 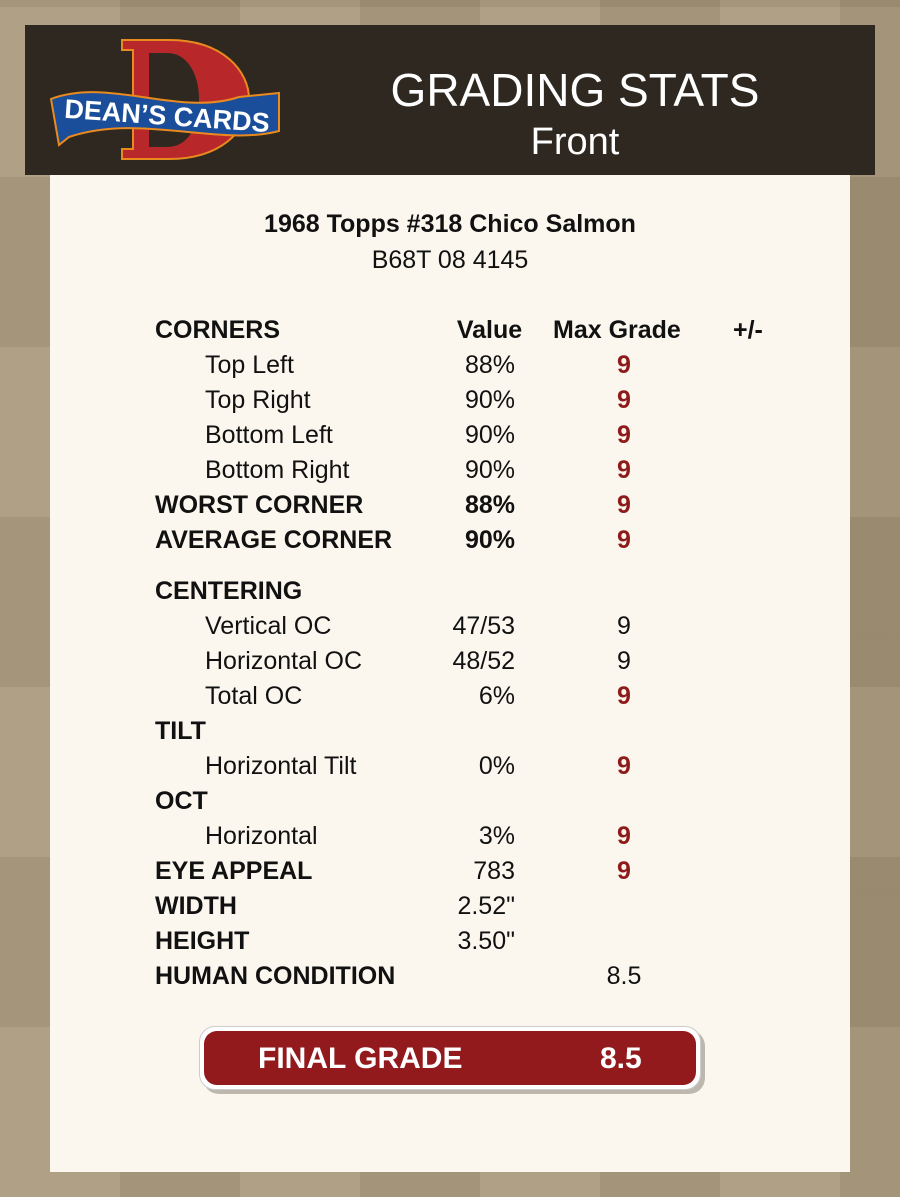 I want to click on table-row: EYE APPEAL 783 9, so click(x=475, y=871).